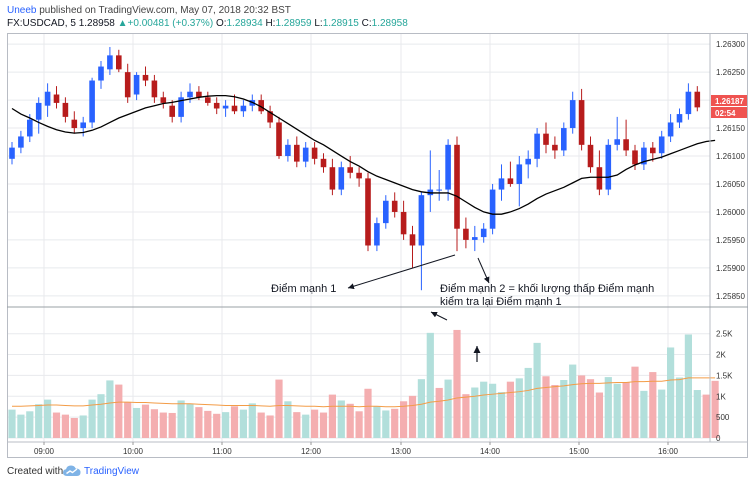 The height and width of the screenshot is (491, 756). What do you see at coordinates (311, 451) in the screenshot?
I see `time-tick-label: 12:00` at bounding box center [311, 451].